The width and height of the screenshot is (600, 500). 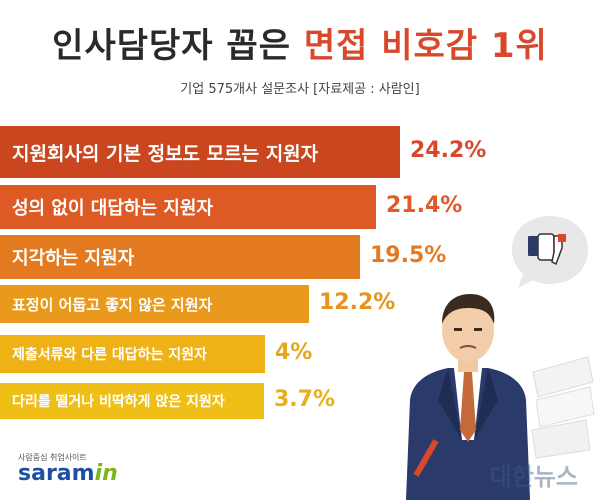 I want to click on title-highlight: 면접 비호감 1위, so click(x=425, y=46).